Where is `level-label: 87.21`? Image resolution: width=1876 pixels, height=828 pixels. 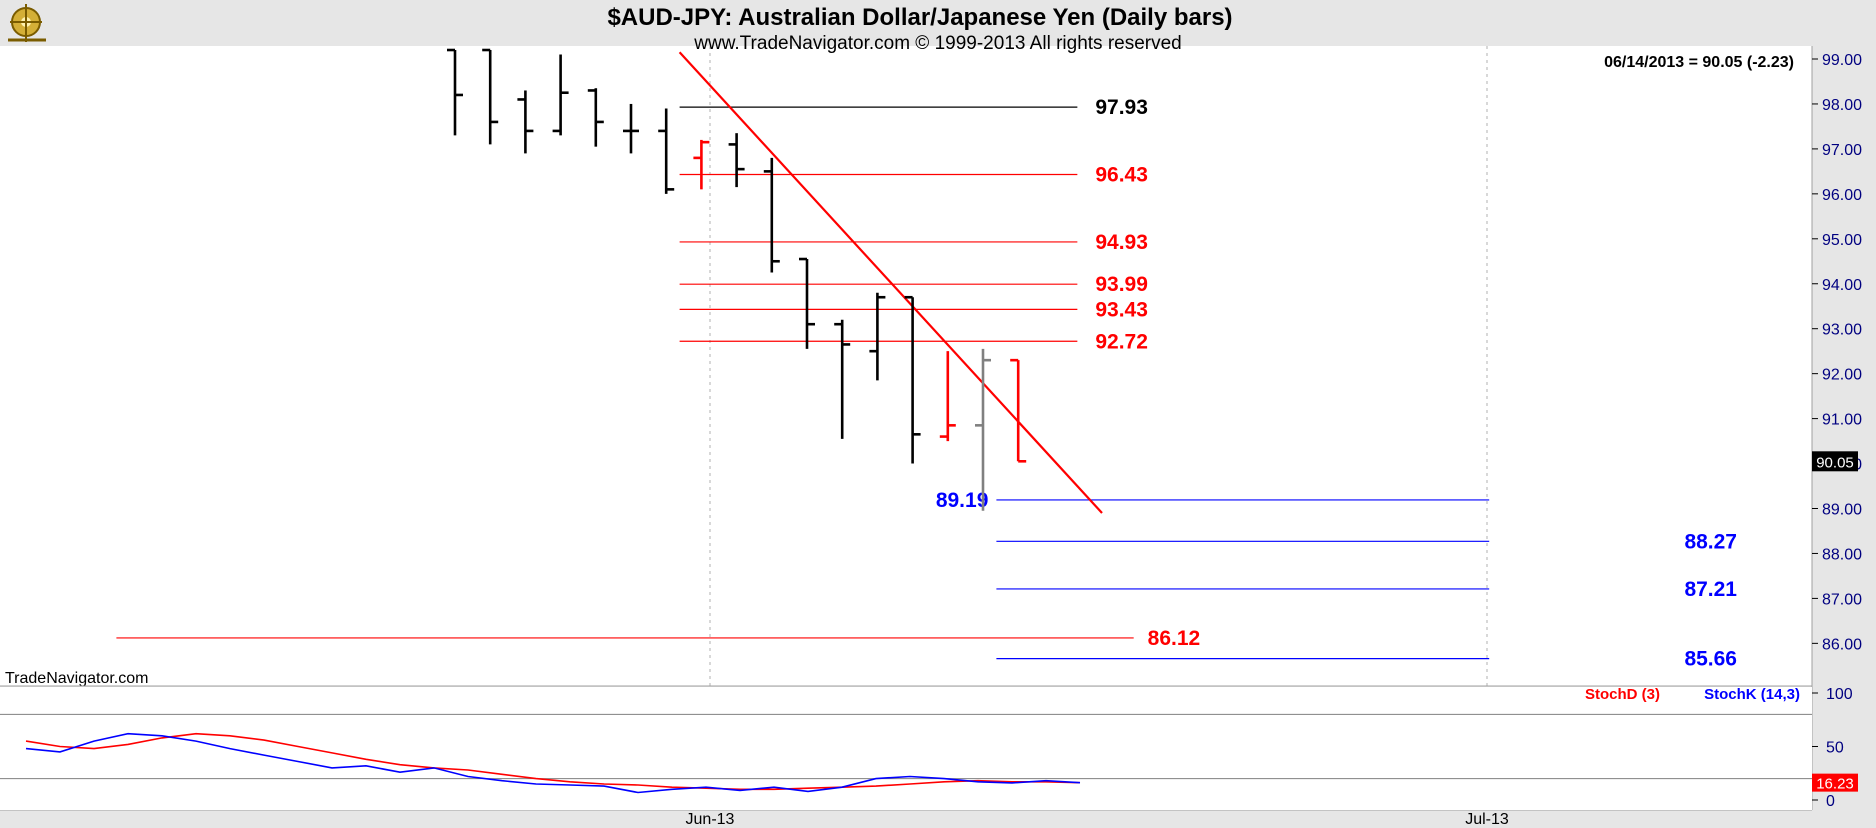 level-label: 87.21 is located at coordinates (1710, 589).